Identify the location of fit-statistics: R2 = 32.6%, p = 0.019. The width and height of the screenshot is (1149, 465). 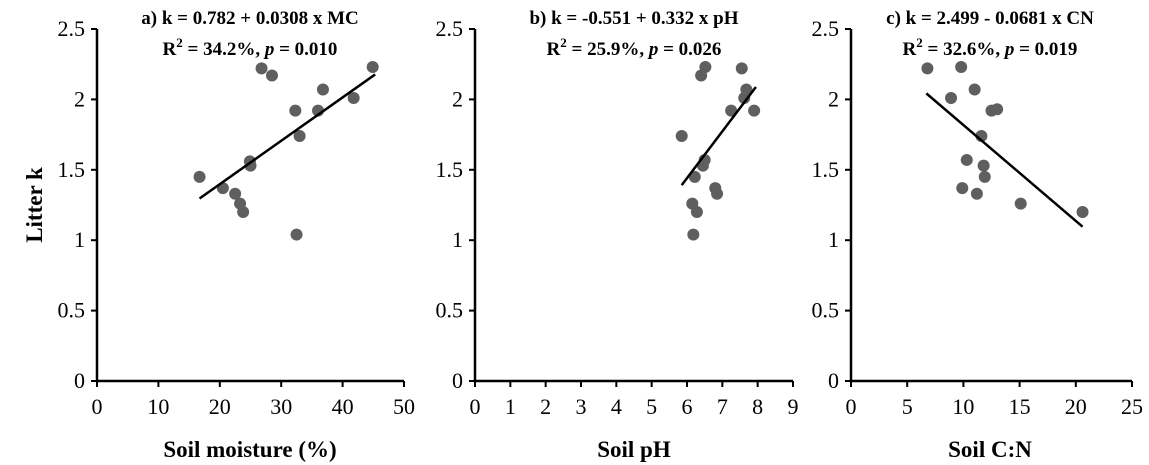
(990, 47).